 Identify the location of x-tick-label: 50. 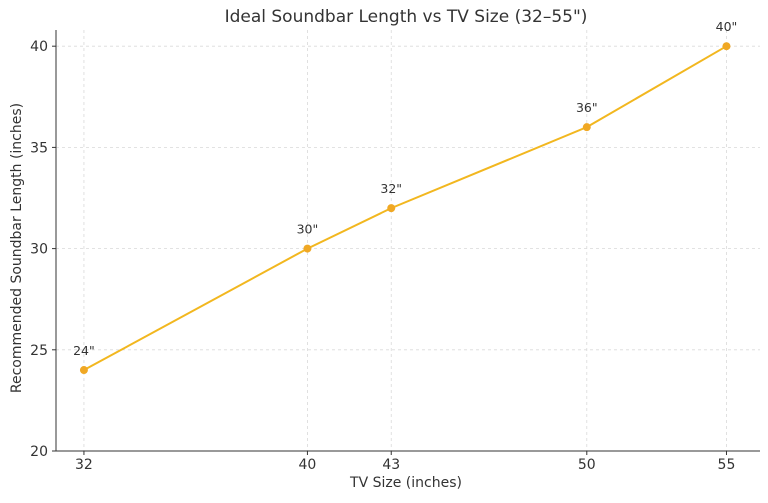
(587, 465).